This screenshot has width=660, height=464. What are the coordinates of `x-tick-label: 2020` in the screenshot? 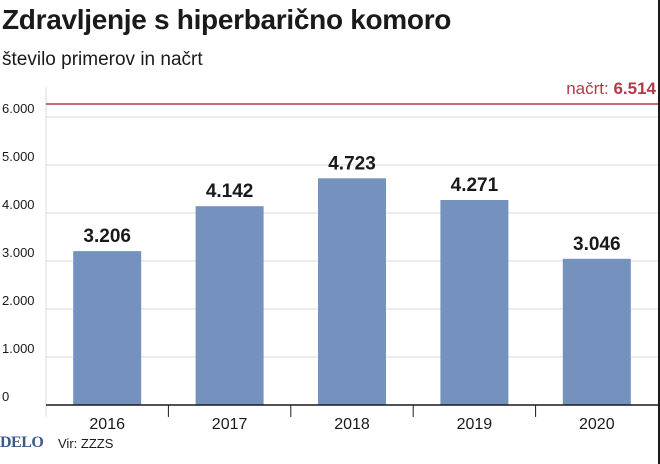 It's located at (597, 424).